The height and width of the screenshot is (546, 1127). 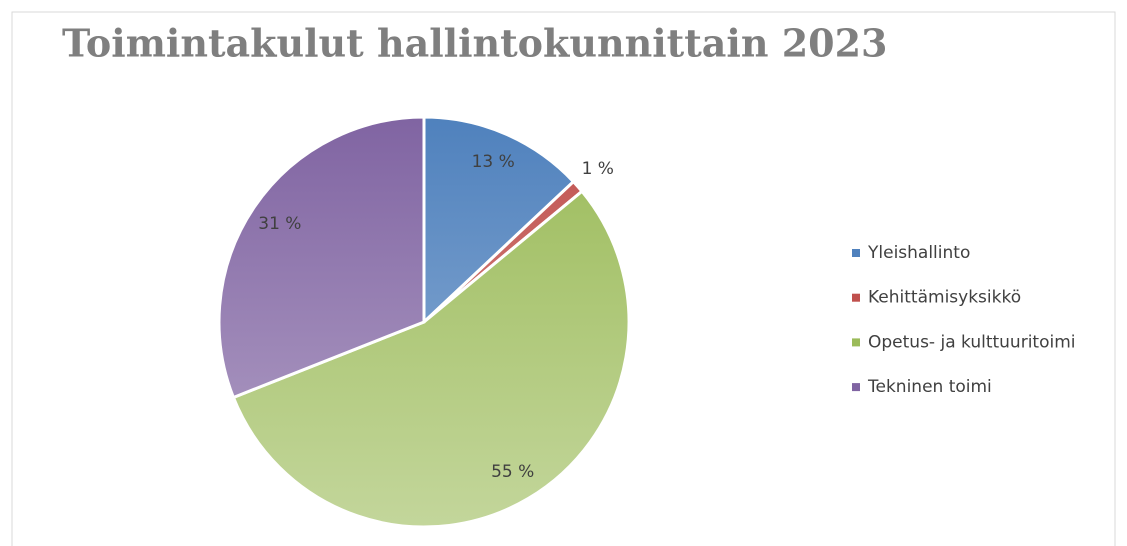 What do you see at coordinates (512, 472) in the screenshot?
I see `data-label: 55 %` at bounding box center [512, 472].